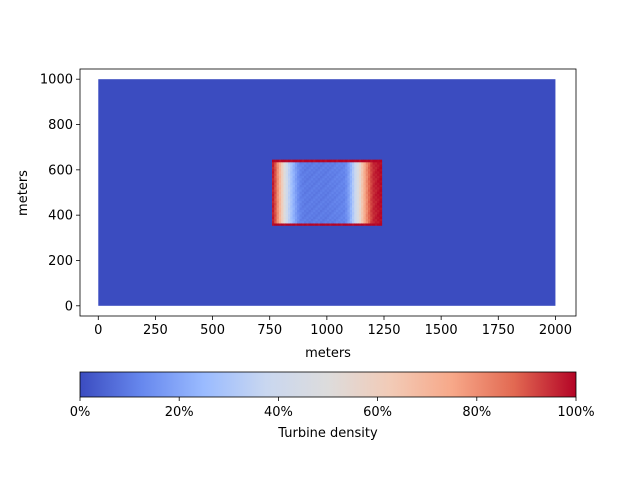 This screenshot has width=640, height=480. I want to click on heatmap-farm-cells, so click(327, 192).